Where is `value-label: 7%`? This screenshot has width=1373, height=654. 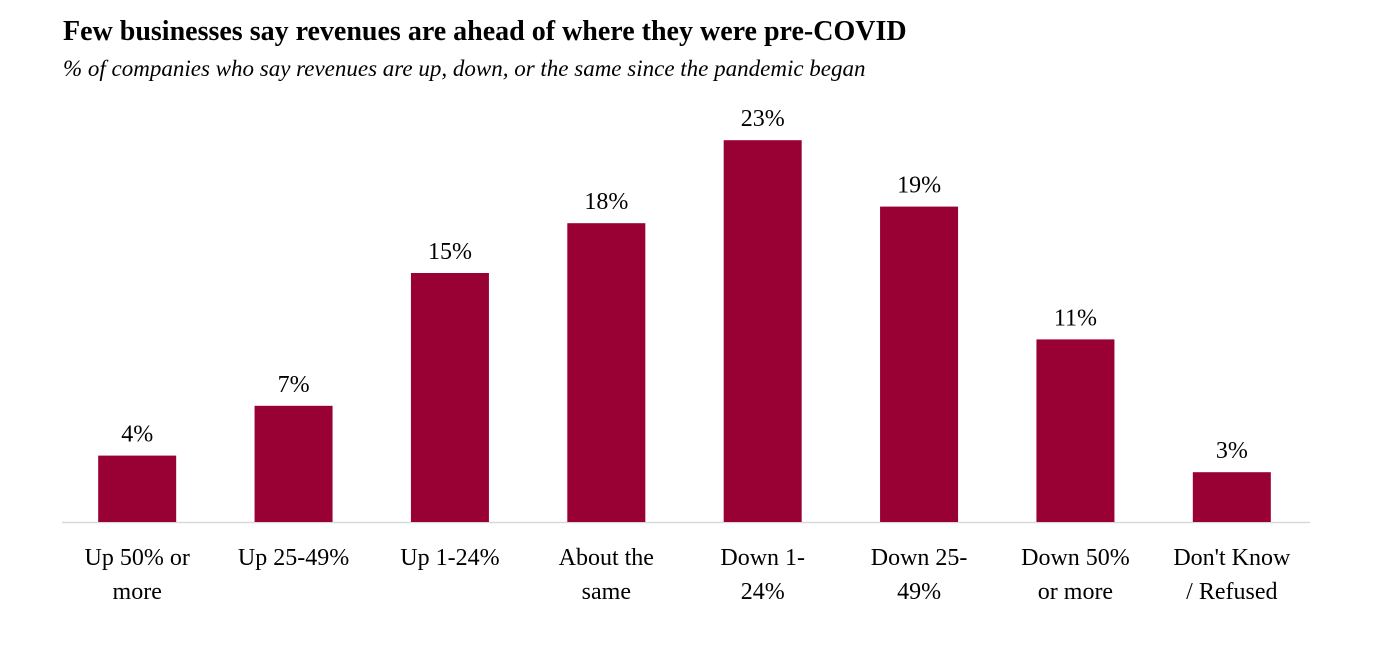 value-label: 7% is located at coordinates (294, 385).